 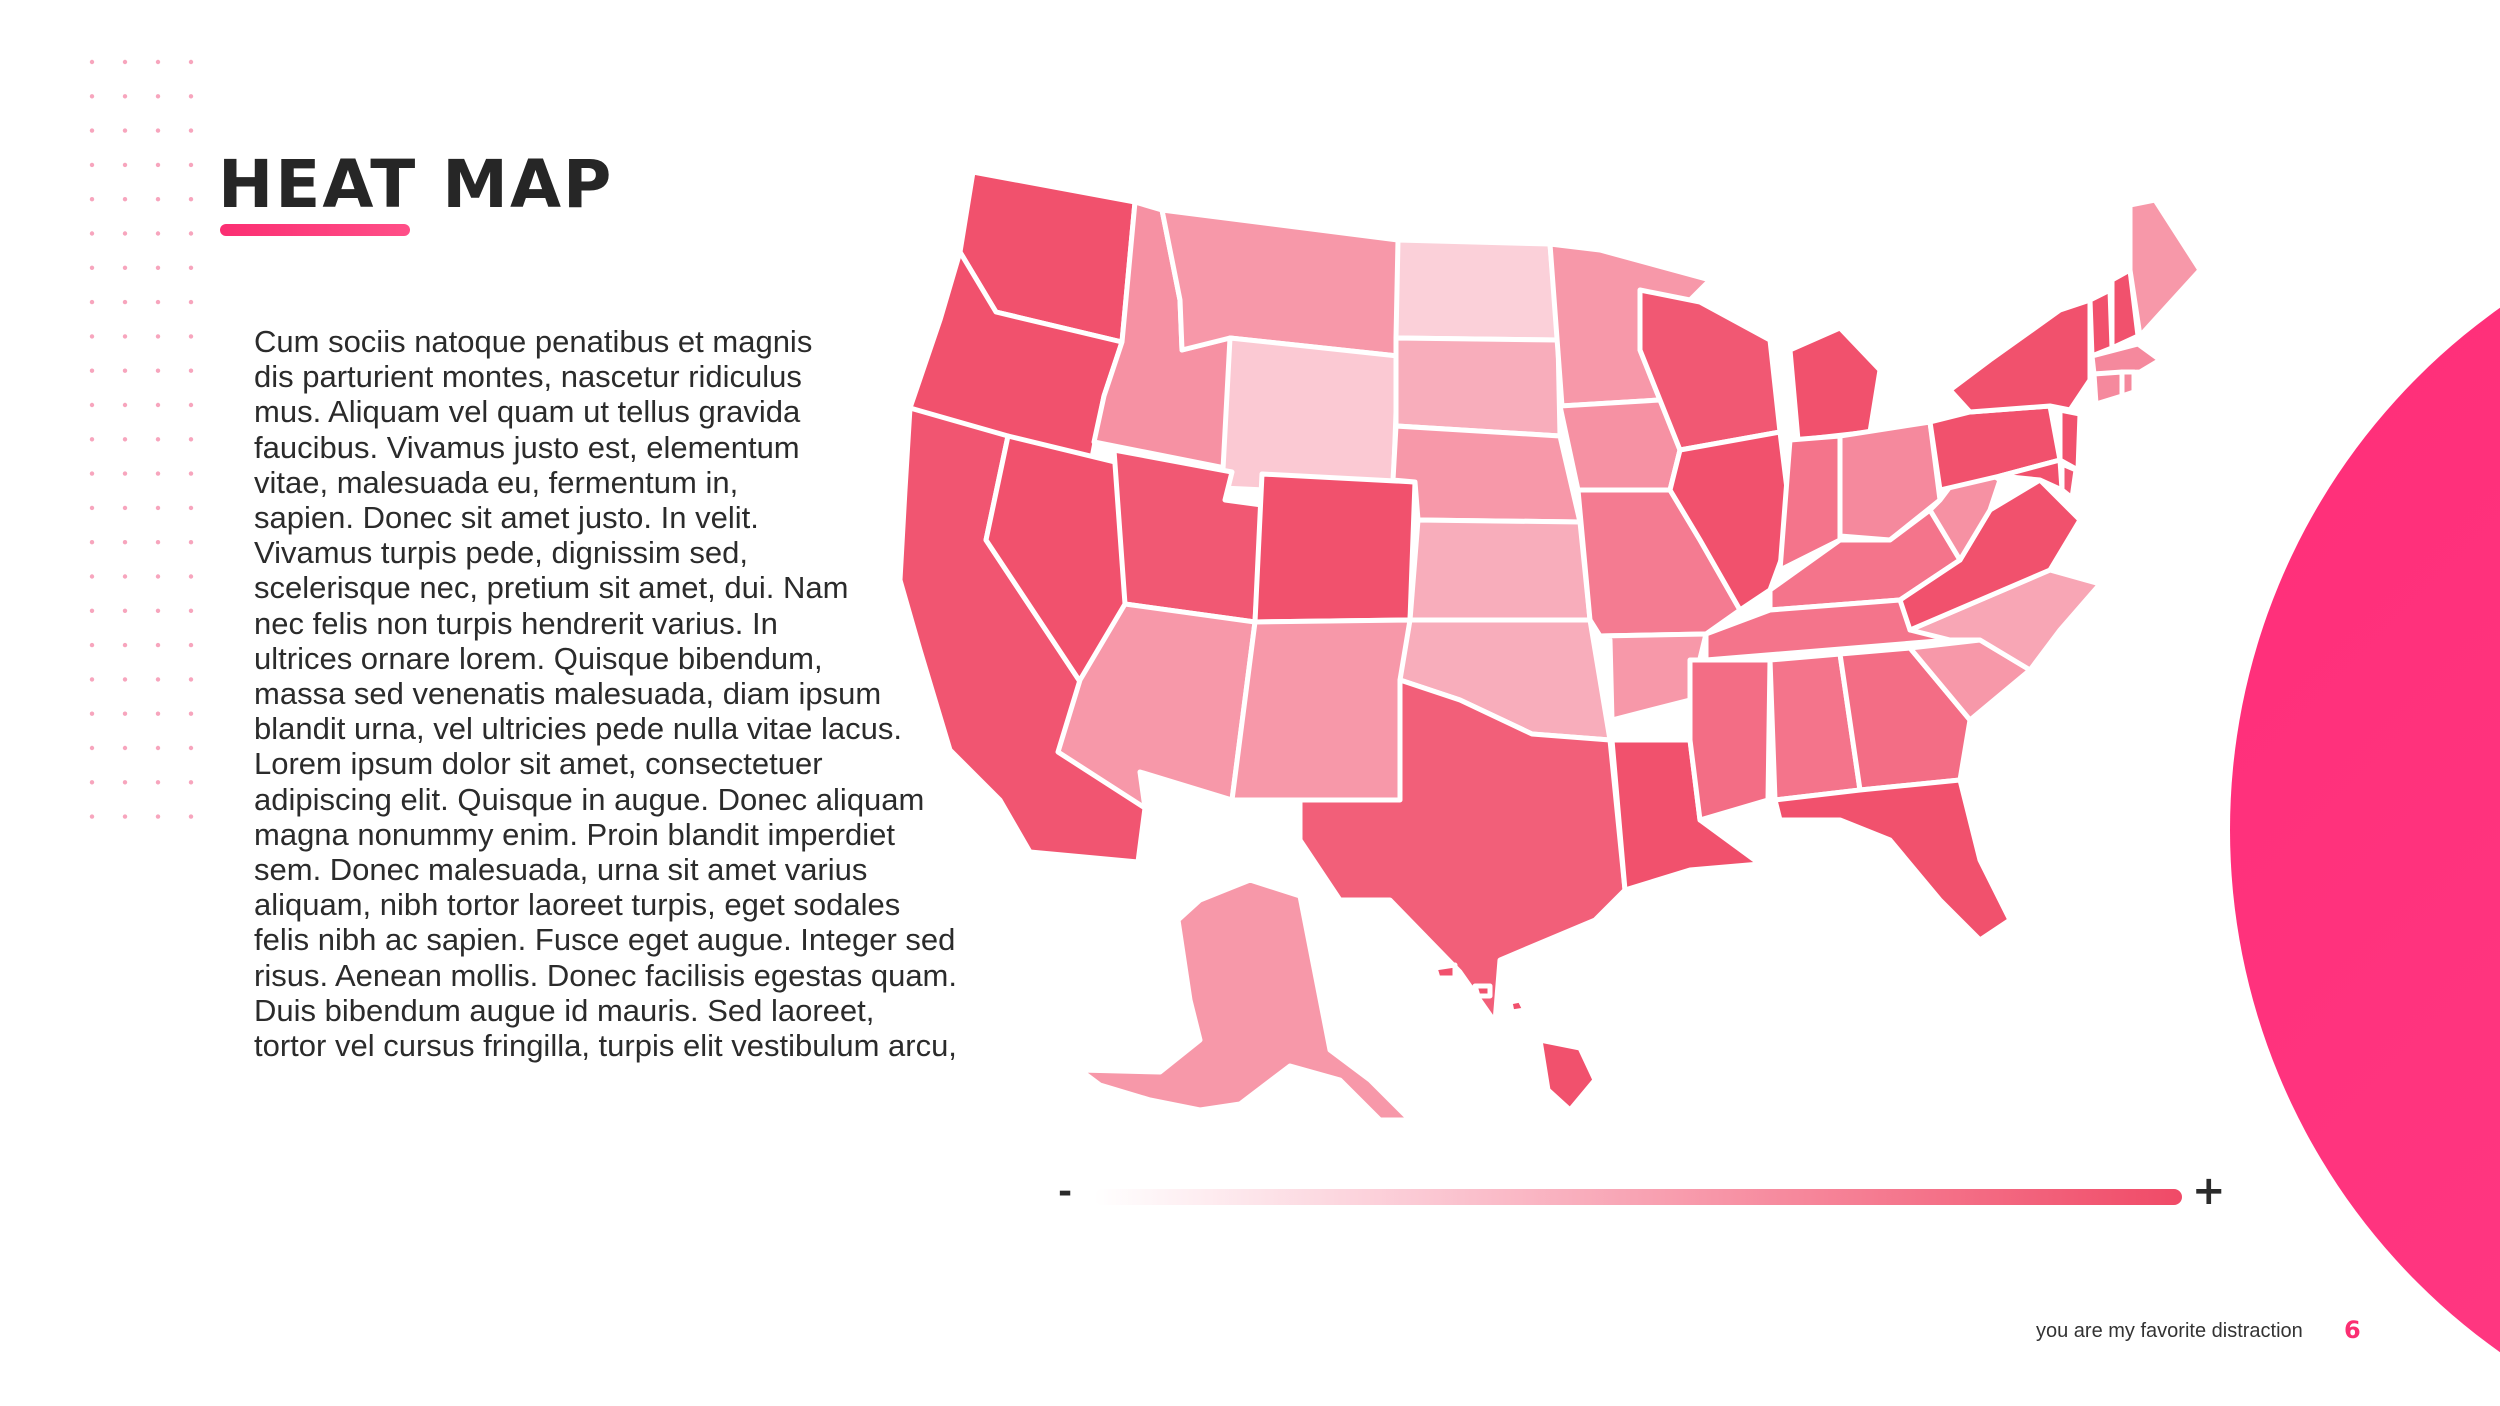 What do you see at coordinates (1730, 740) in the screenshot?
I see `state-ms` at bounding box center [1730, 740].